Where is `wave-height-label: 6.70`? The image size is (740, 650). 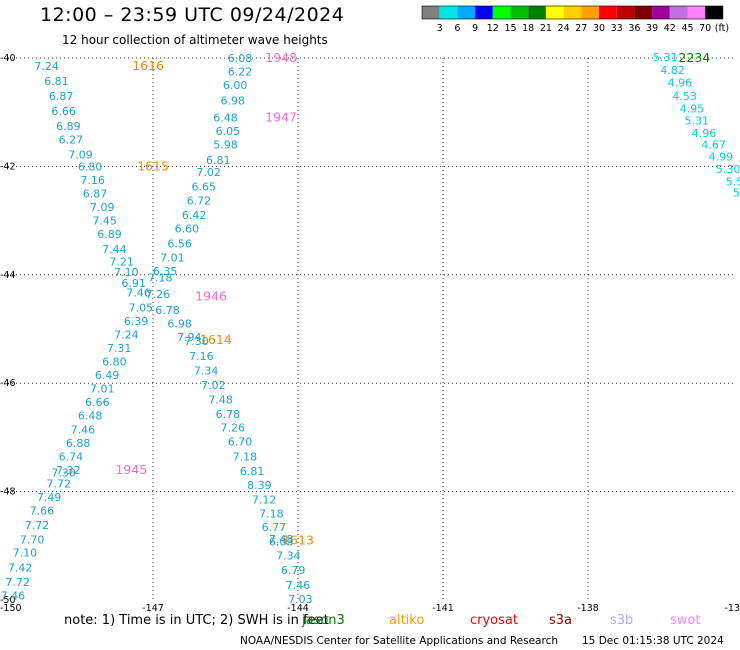
wave-height-label: 6.70 is located at coordinates (240, 442).